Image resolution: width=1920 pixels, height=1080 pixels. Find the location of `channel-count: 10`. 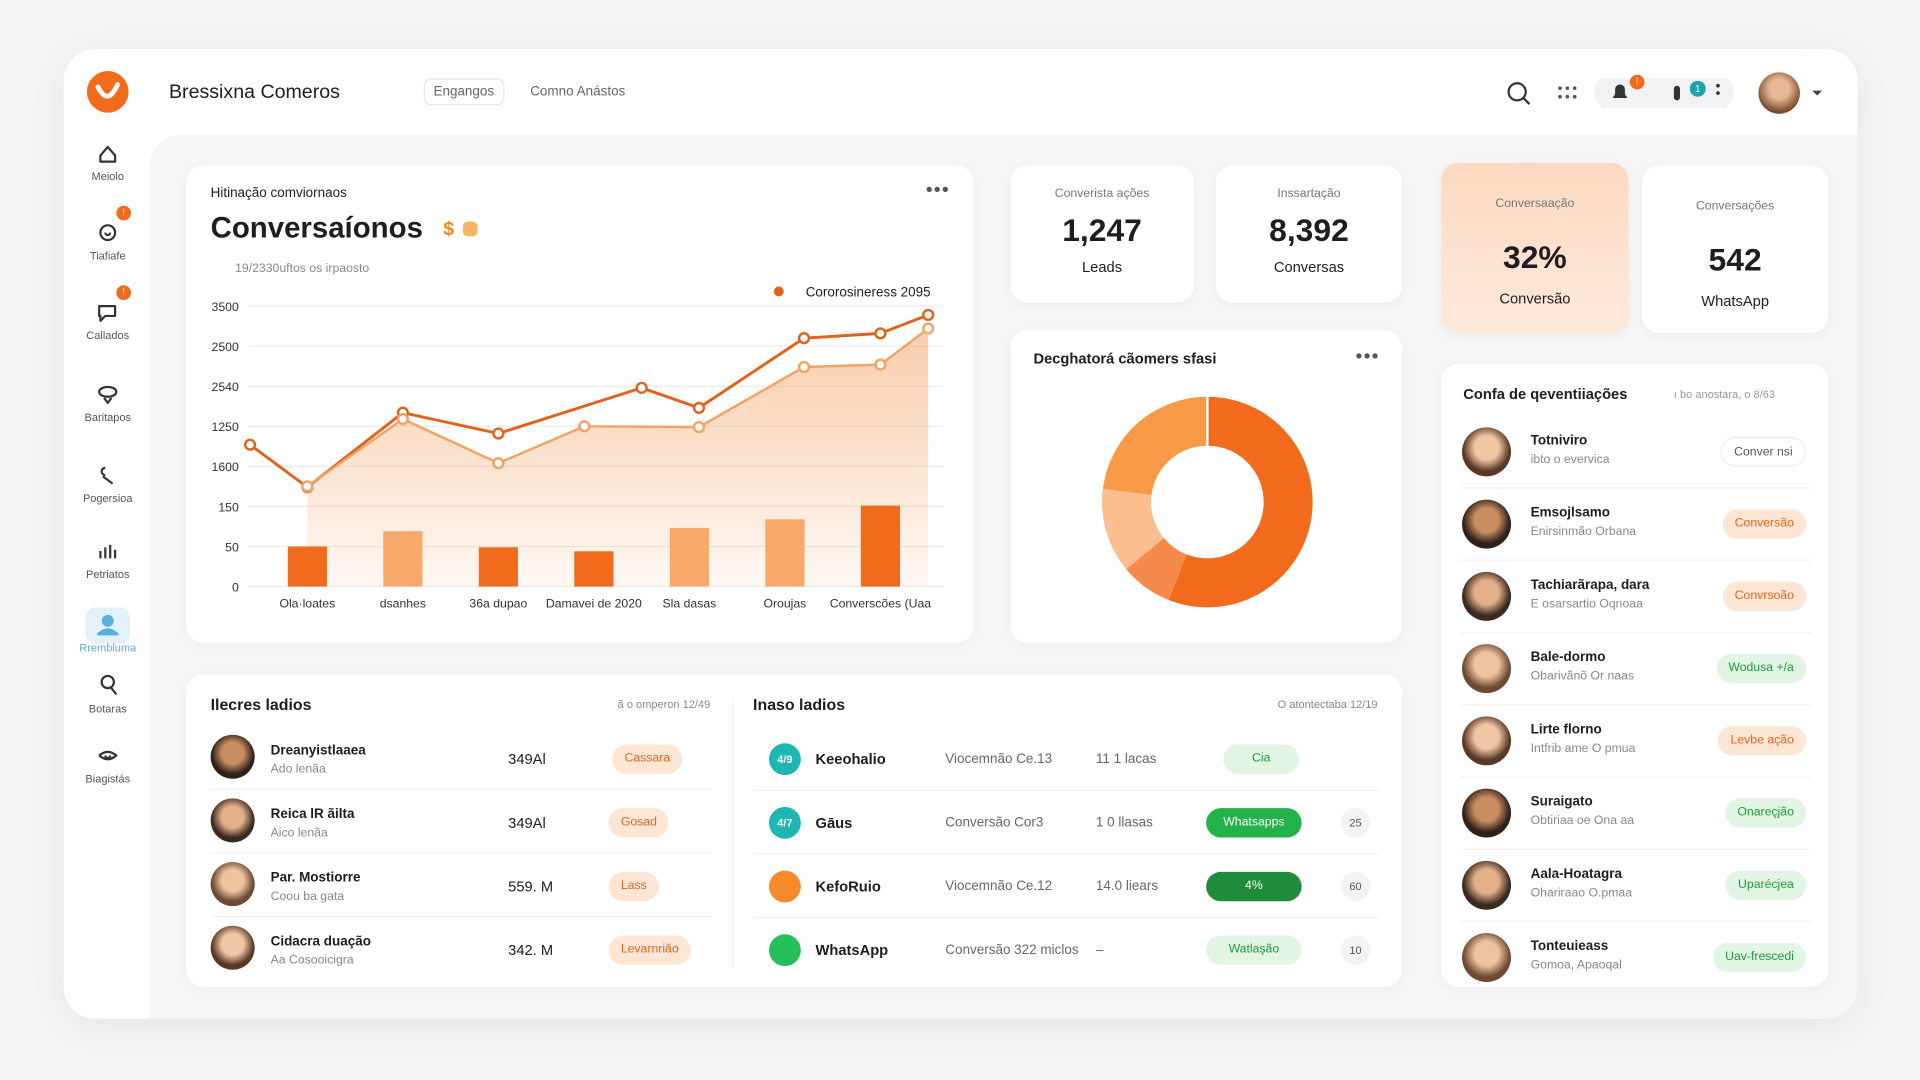

channel-count: 10 is located at coordinates (1355, 950).